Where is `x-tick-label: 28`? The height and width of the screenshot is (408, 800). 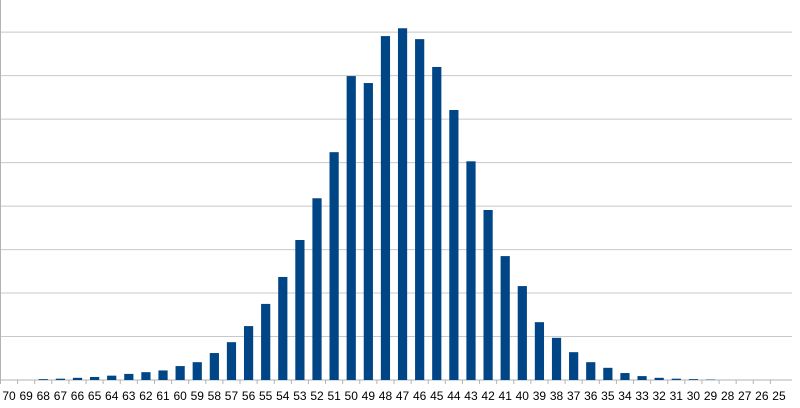
x-tick-label: 28 is located at coordinates (728, 396).